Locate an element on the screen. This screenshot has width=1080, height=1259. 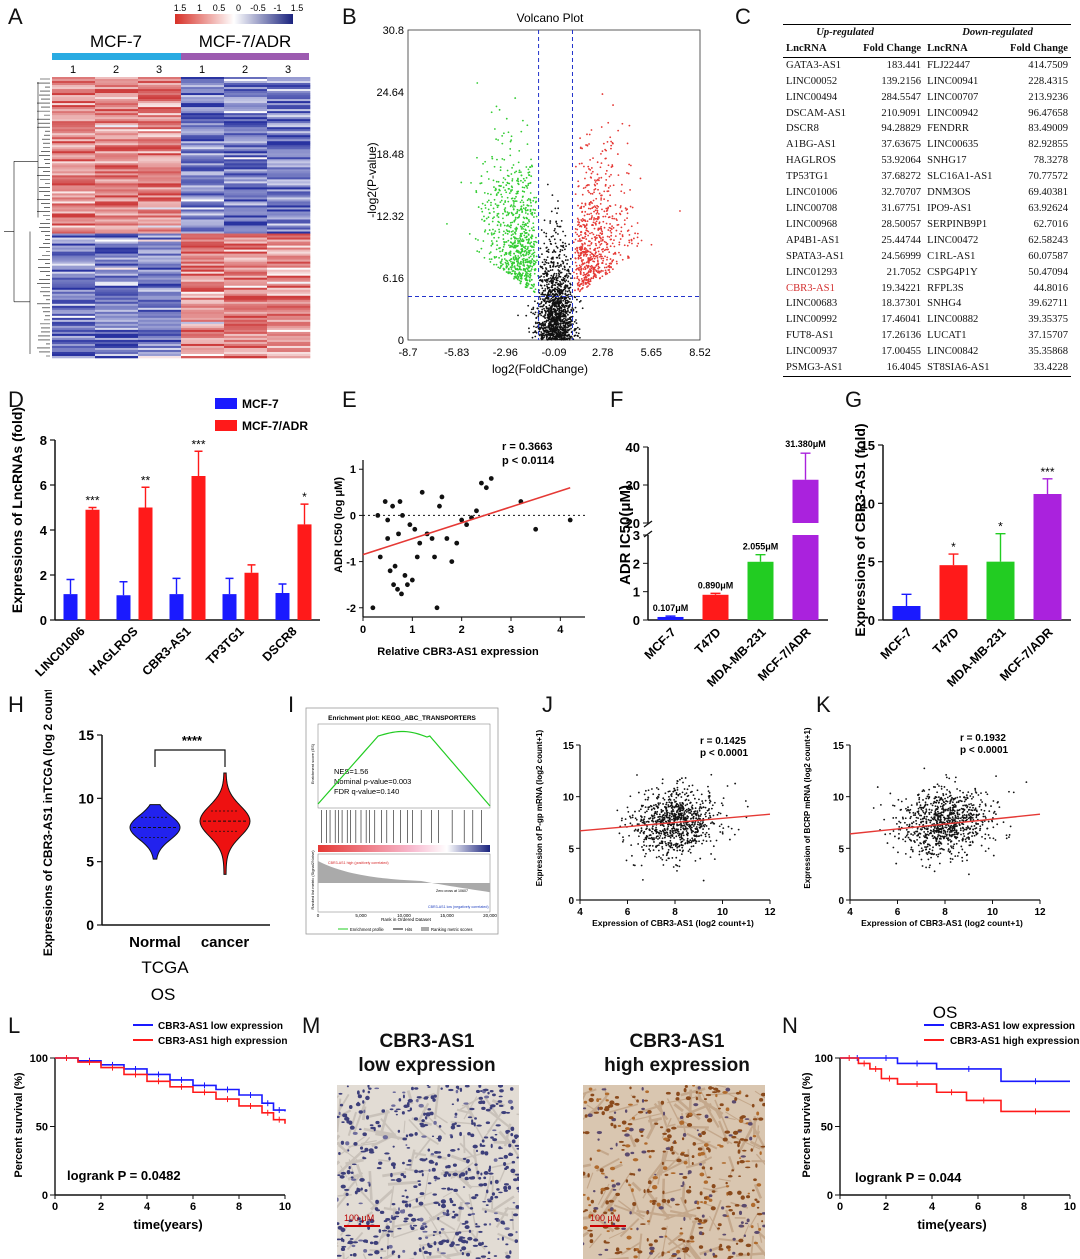
j-stat-p: p < 0.0001 is located at coordinates (724, 753).